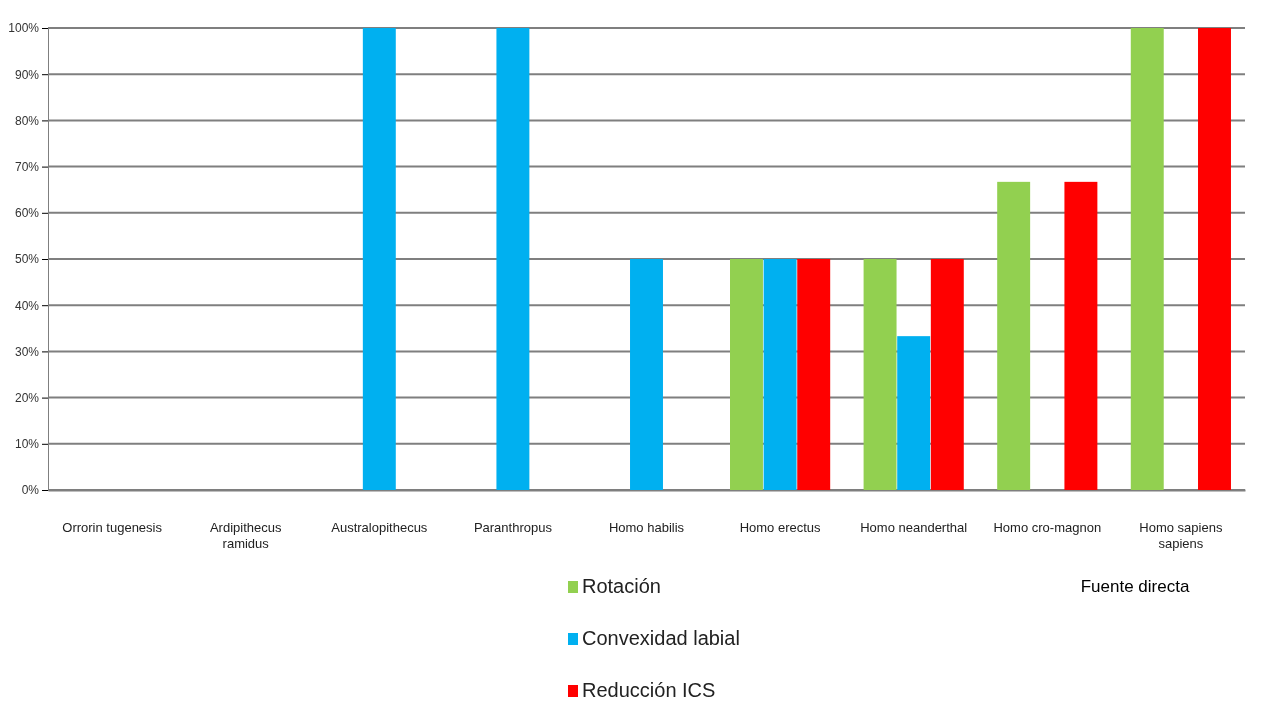  I want to click on x-tick-label: Paranthropus, so click(513, 527).